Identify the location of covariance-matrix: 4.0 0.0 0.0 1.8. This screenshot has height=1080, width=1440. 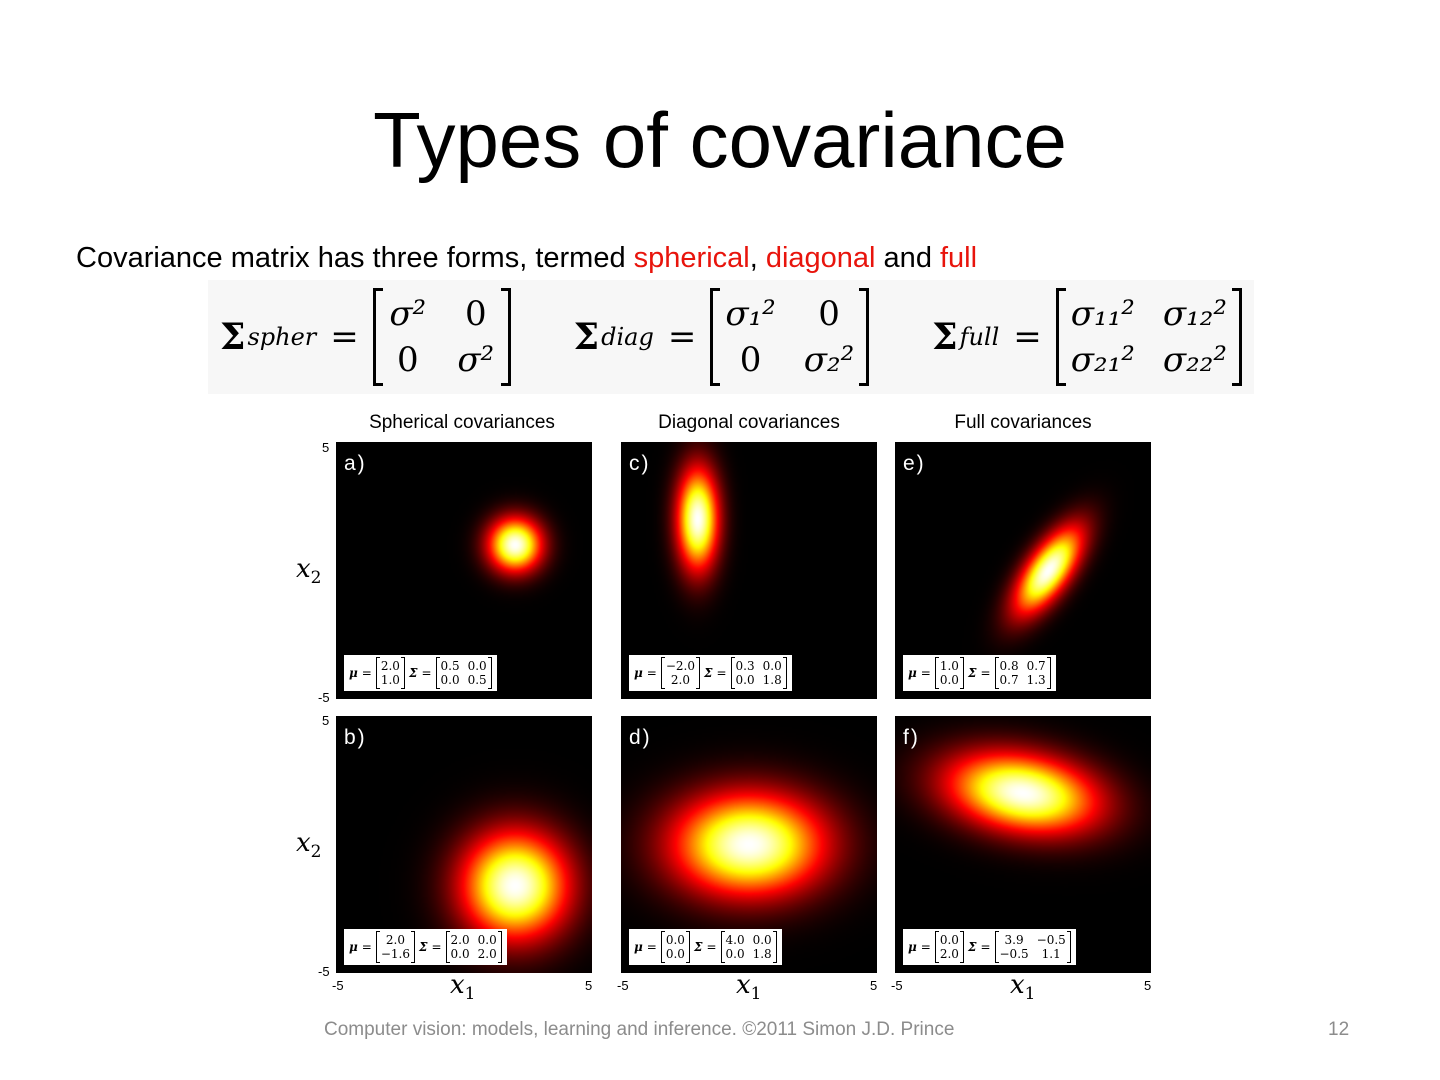
(748, 947).